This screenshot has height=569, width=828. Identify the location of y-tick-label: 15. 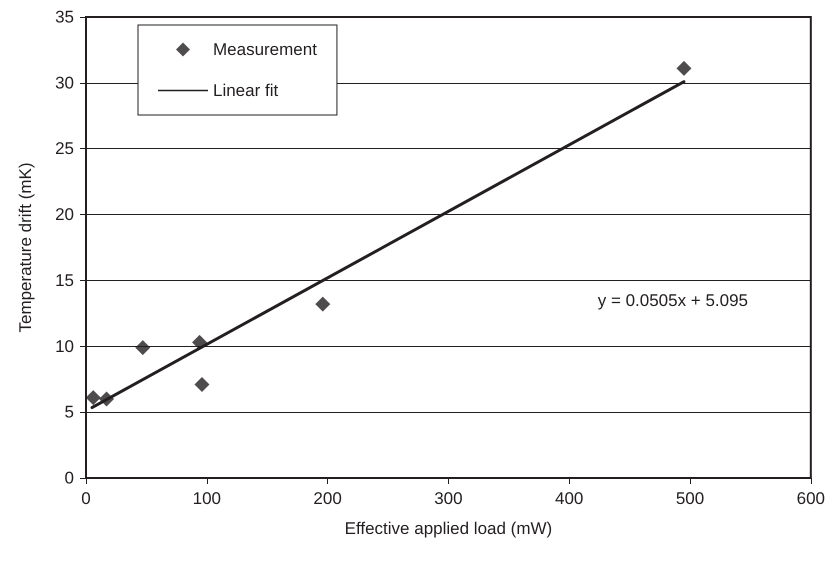
(64, 280).